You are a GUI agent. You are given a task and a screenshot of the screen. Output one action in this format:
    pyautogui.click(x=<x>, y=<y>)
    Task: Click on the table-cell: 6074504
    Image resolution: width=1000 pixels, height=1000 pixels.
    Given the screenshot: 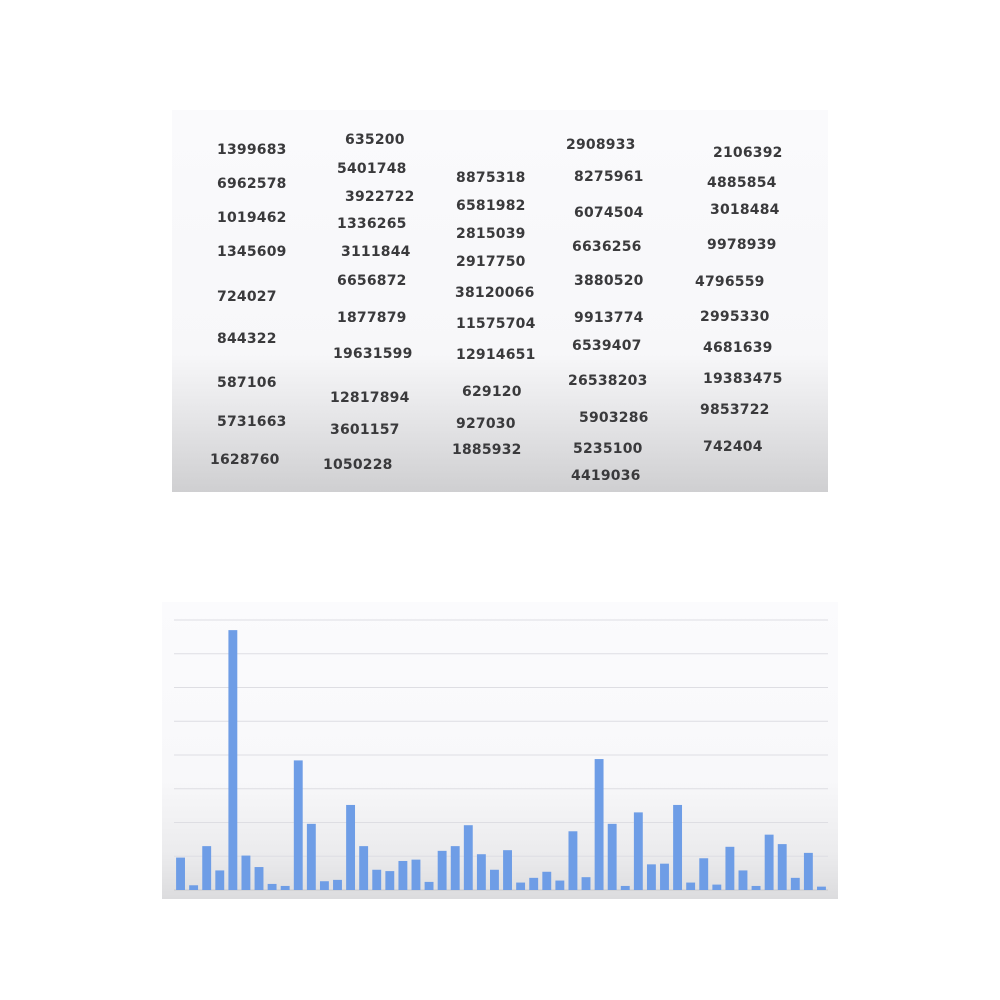 What is the action you would take?
    pyautogui.click(x=609, y=213)
    